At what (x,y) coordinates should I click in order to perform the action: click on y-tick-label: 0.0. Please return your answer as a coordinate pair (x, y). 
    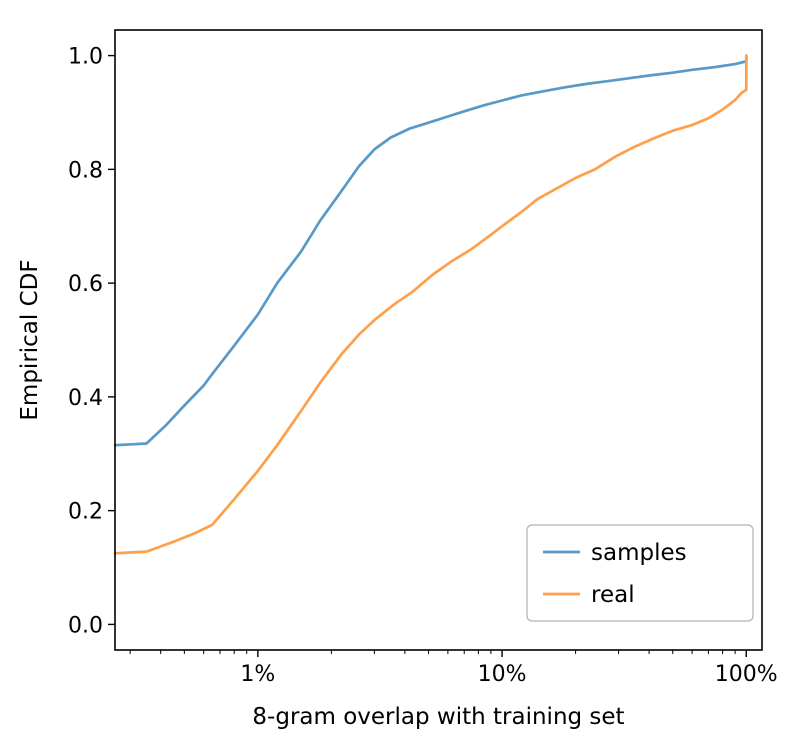
    Looking at the image, I should click on (85, 625).